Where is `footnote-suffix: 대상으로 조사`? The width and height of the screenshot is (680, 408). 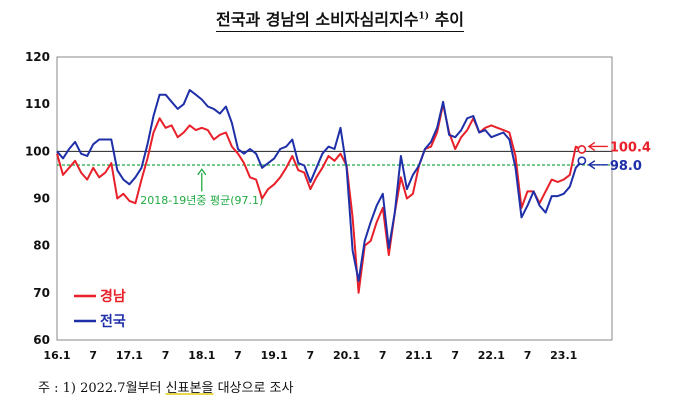
footnote-suffix: 대상으로 조사 is located at coordinates (253, 388).